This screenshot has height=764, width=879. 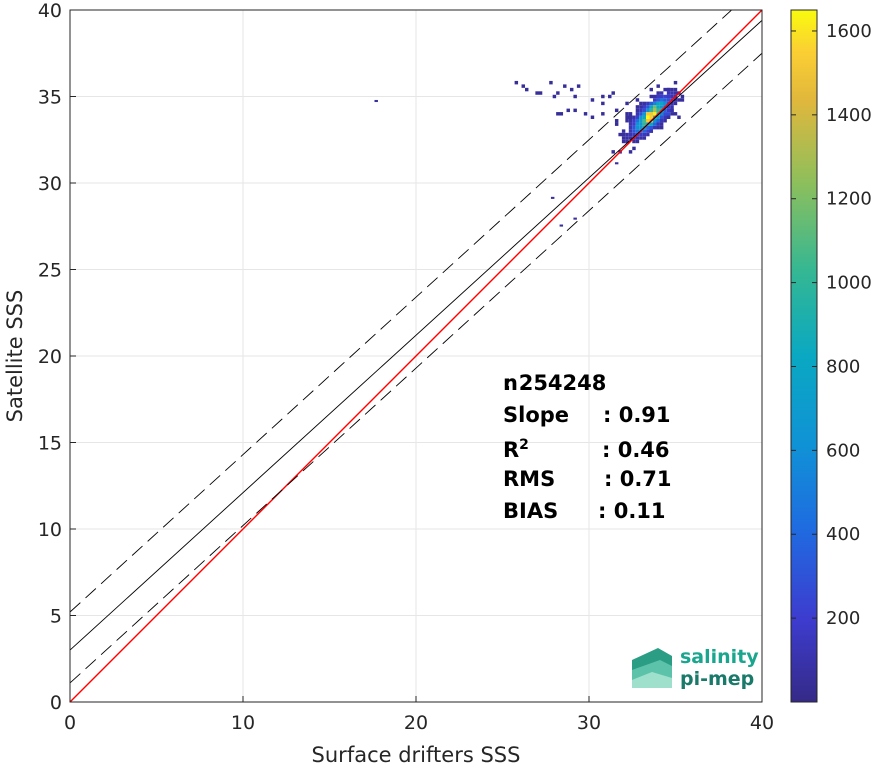 I want to click on stat-label-sup: 2, so click(x=524, y=445).